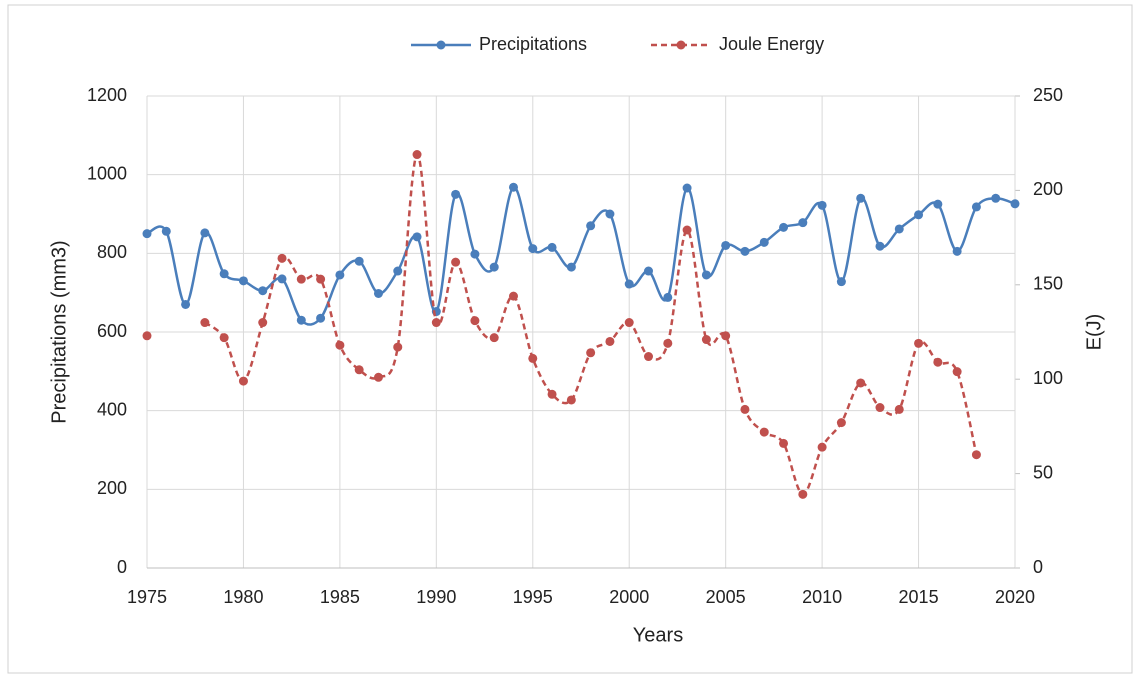 The width and height of the screenshot is (1140, 683). Describe the element at coordinates (112, 409) in the screenshot. I see `y-tick-label: 400` at that location.